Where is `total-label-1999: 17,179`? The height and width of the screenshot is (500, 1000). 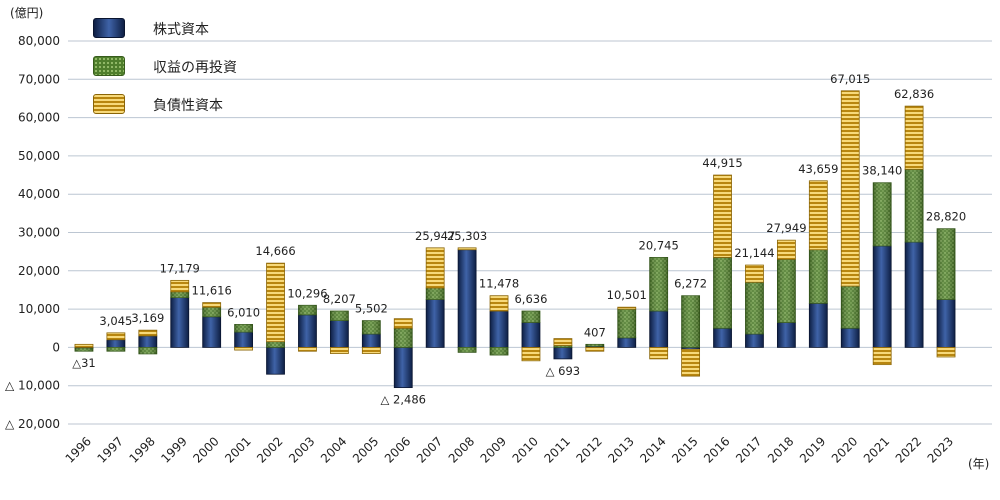 total-label-1999: 17,179 is located at coordinates (180, 268).